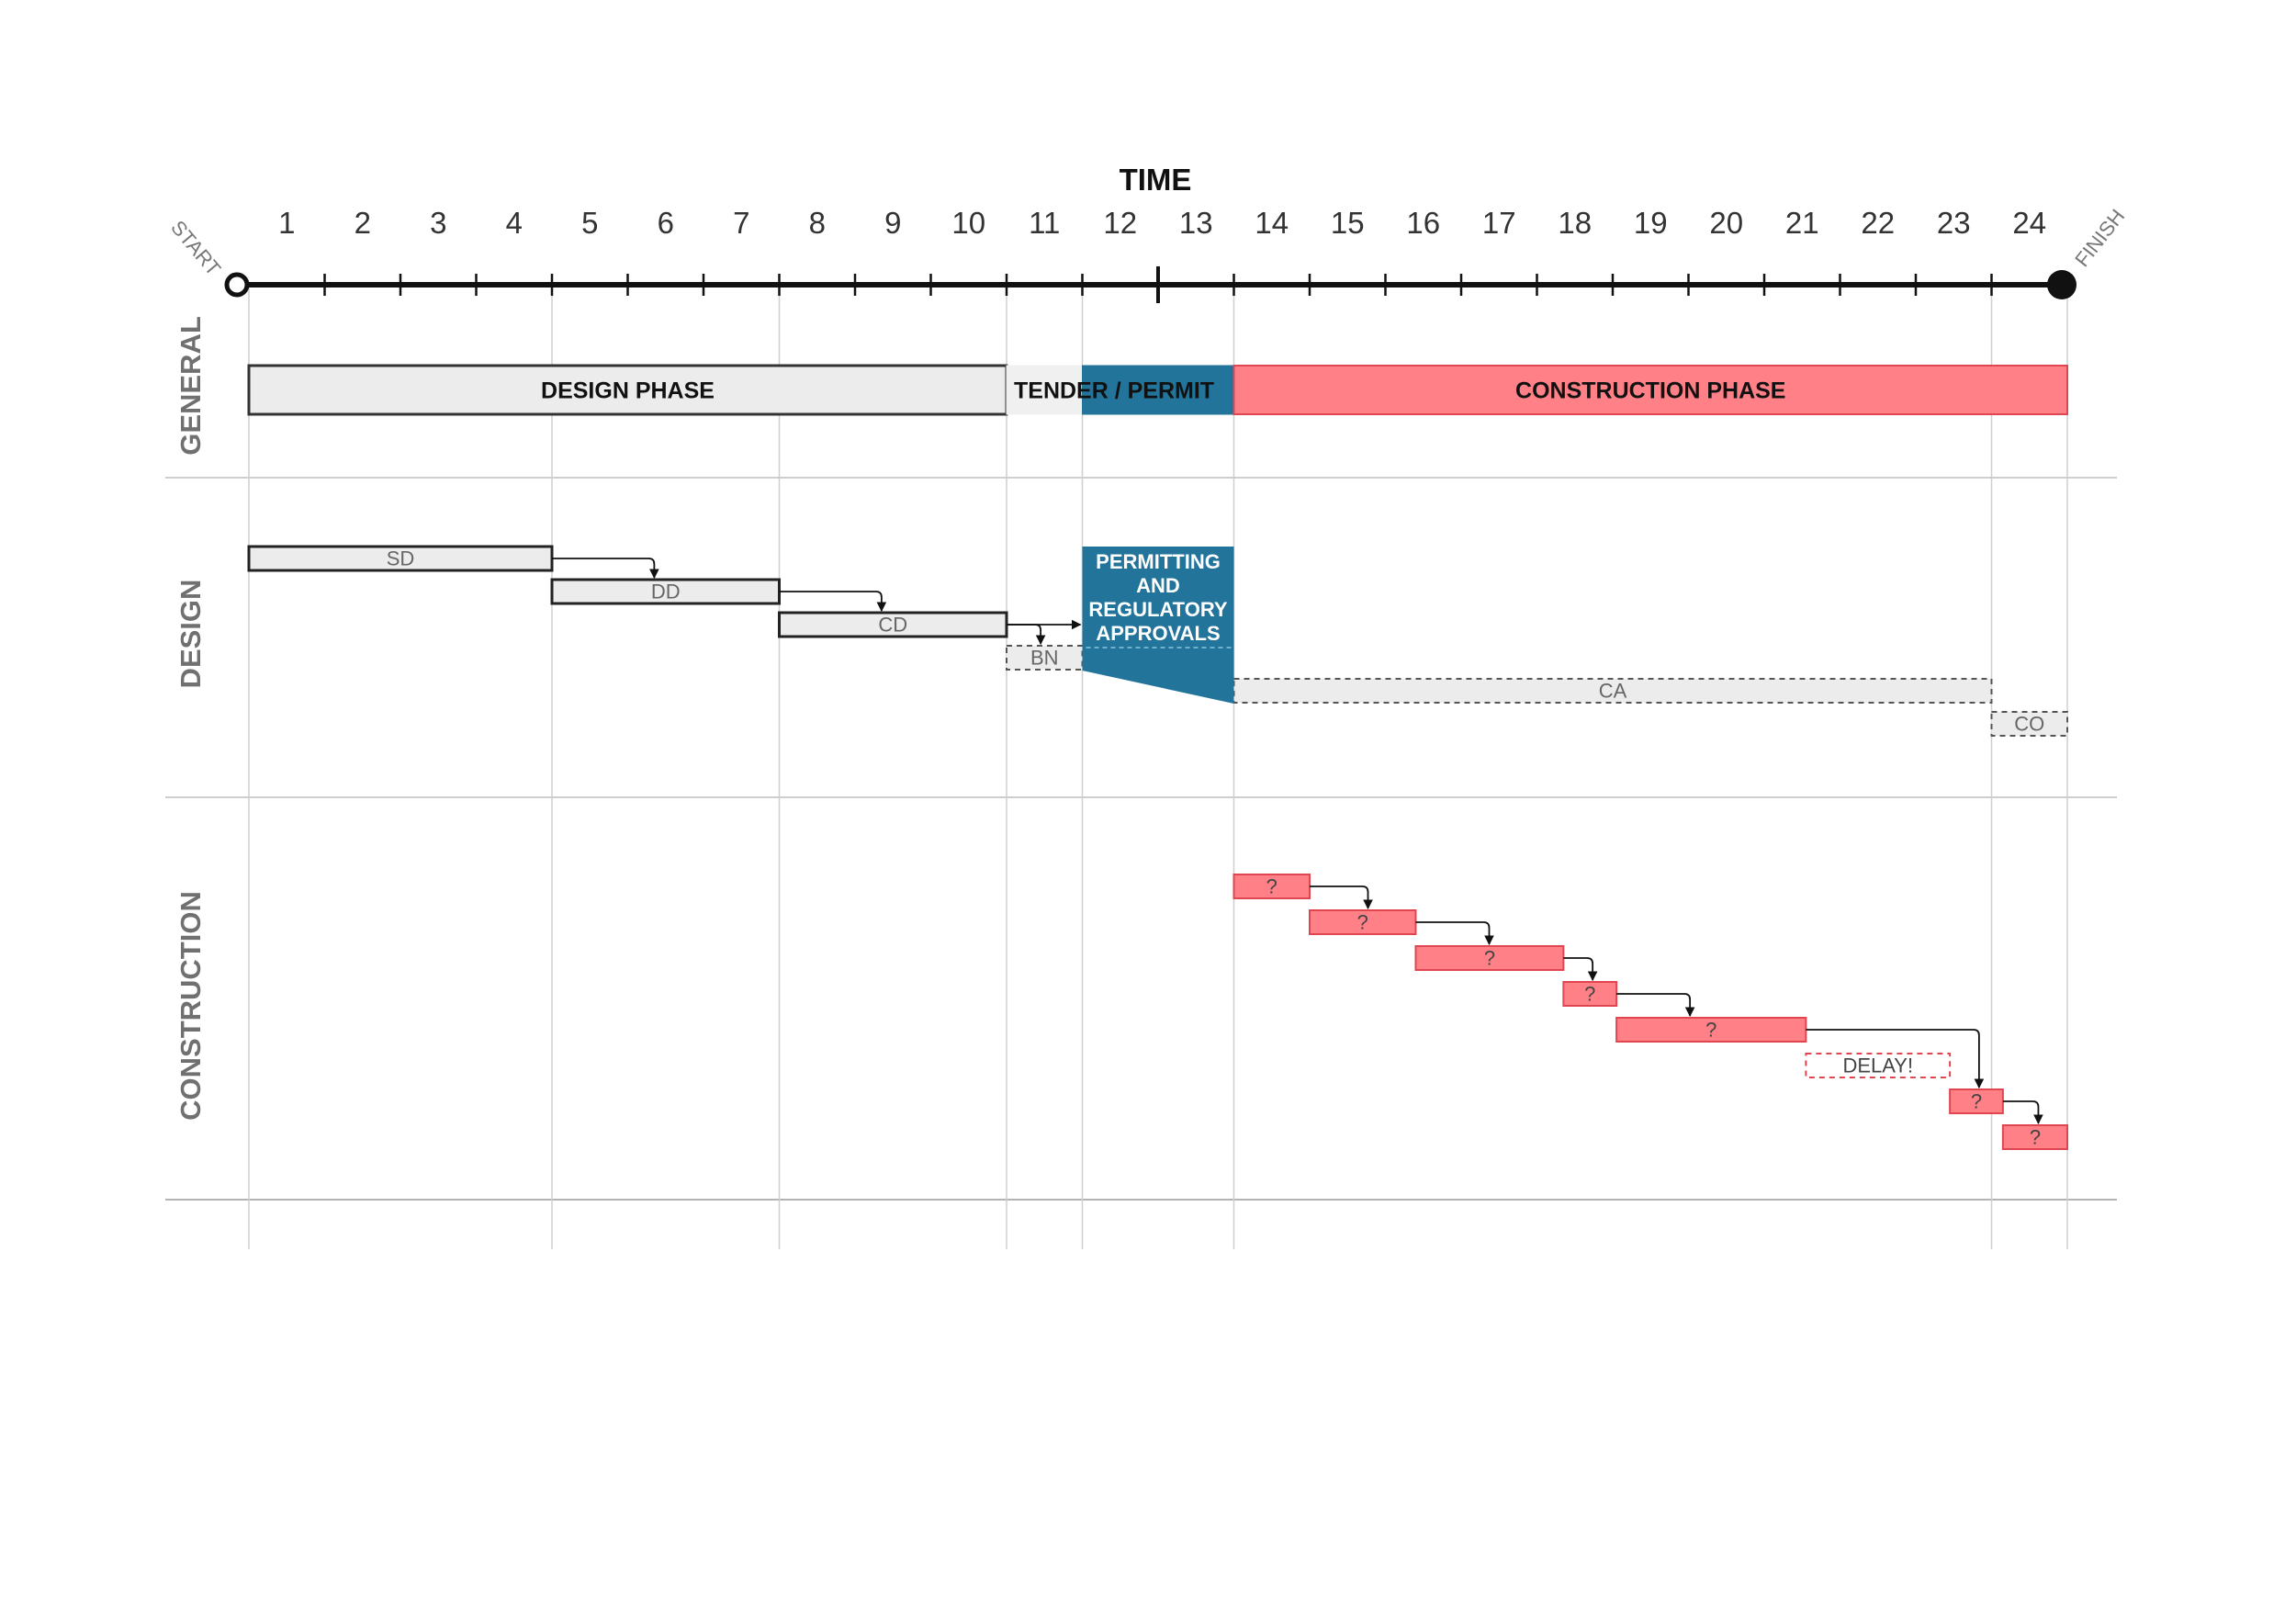 The image size is (2296, 1624). I want to click on tender-bar-shape, so click(1045, 390).